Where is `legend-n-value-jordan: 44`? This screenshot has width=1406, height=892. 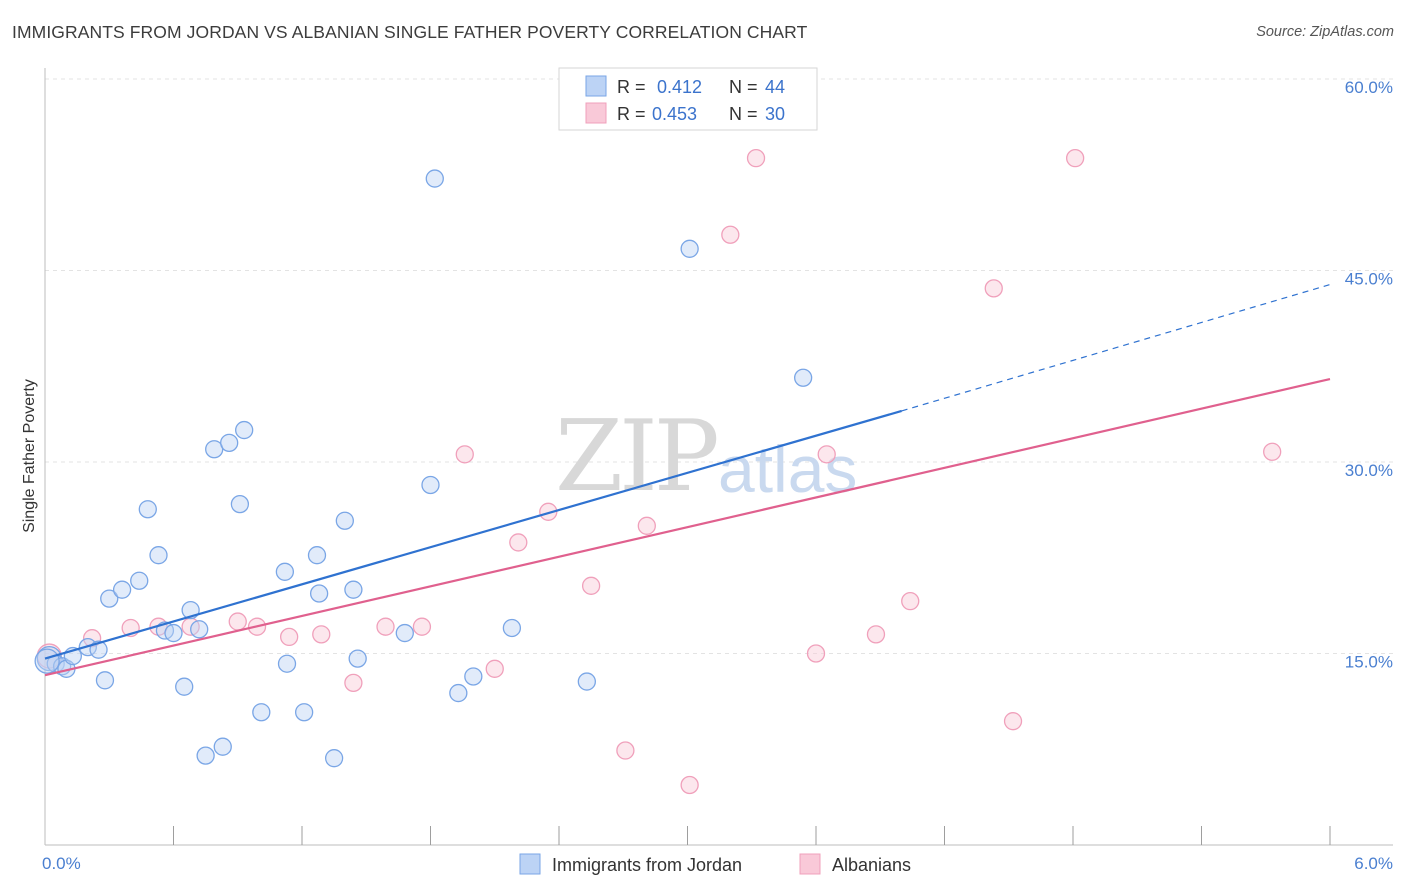
legend-n-value-jordan: 44 is located at coordinates (775, 87).